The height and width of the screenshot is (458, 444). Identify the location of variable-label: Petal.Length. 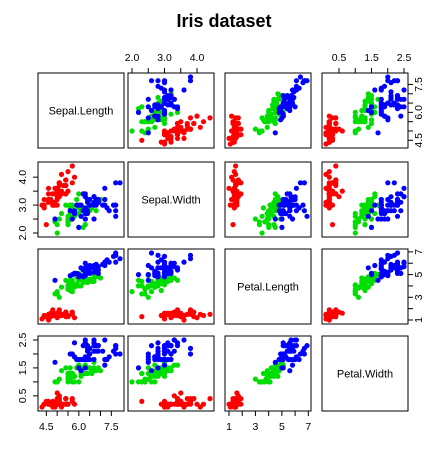
(268, 288).